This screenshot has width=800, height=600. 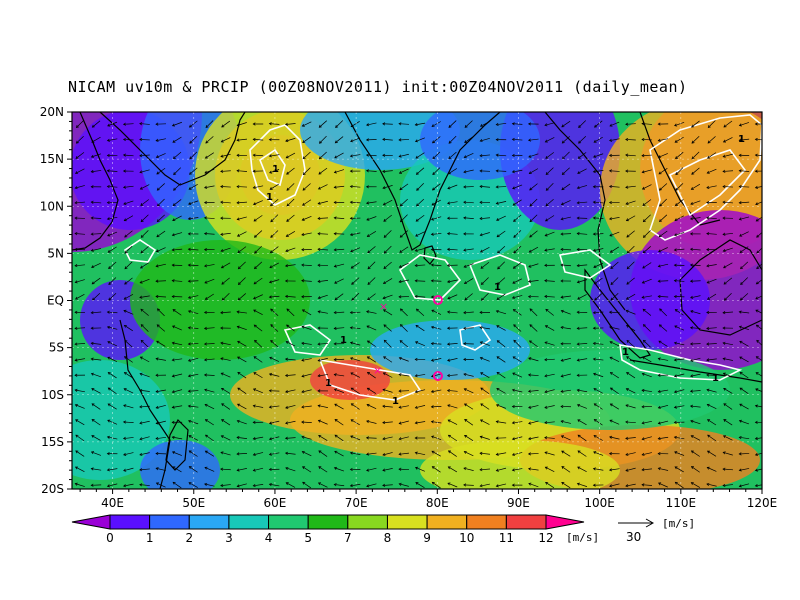 What do you see at coordinates (388, 538) in the screenshot?
I see `colorbar-tick-label: 8` at bounding box center [388, 538].